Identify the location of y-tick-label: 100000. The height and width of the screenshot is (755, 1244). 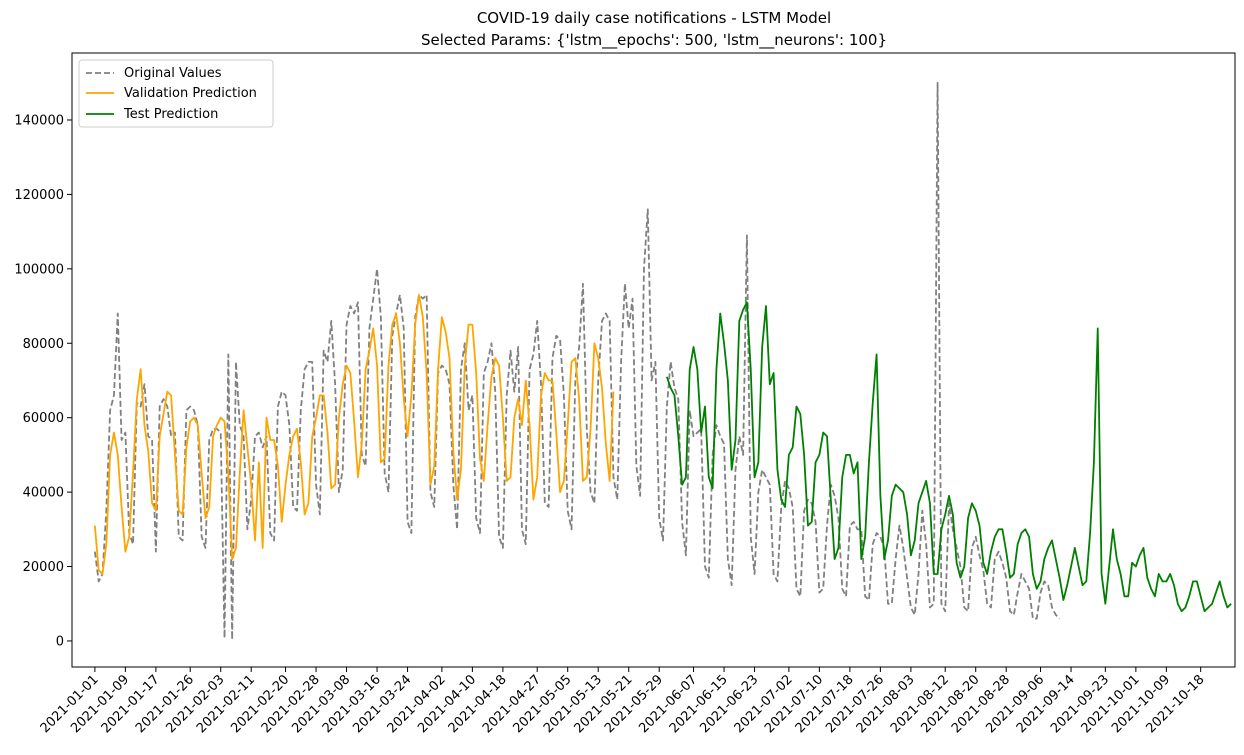
(39, 269).